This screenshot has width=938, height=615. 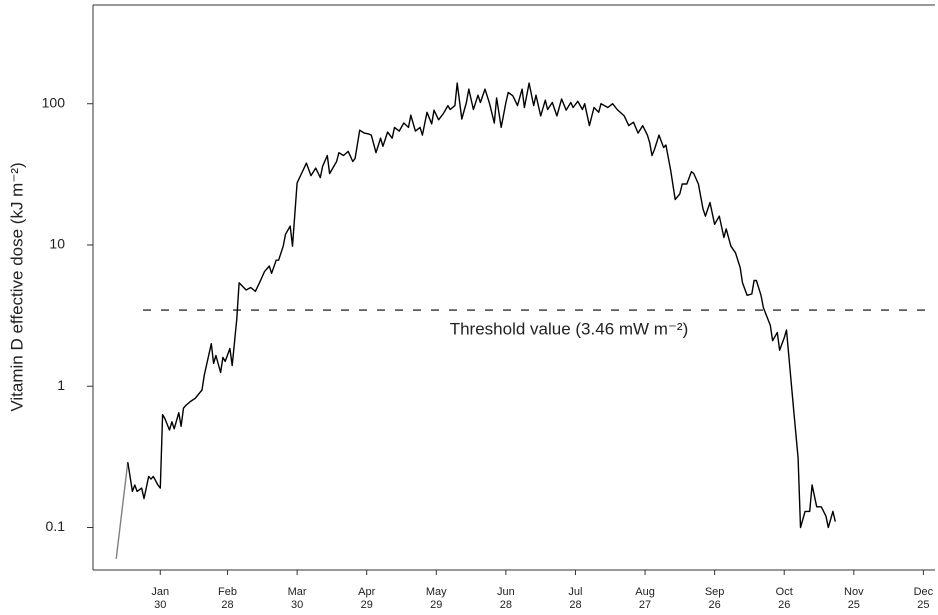 What do you see at coordinates (714, 598) in the screenshot?
I see `x-tick-label: Sep 26` at bounding box center [714, 598].